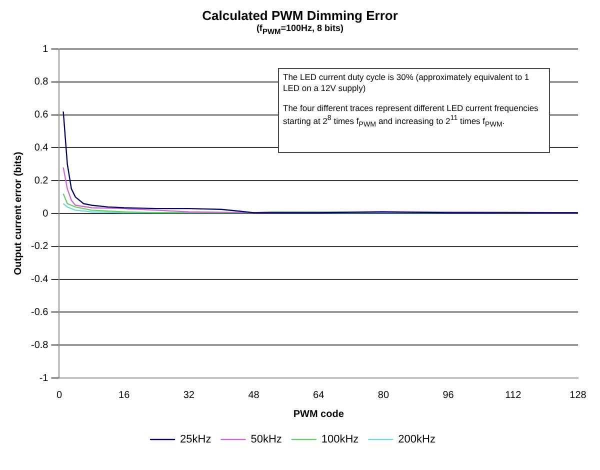  What do you see at coordinates (319, 395) in the screenshot?
I see `x-tick-label: 64` at bounding box center [319, 395].